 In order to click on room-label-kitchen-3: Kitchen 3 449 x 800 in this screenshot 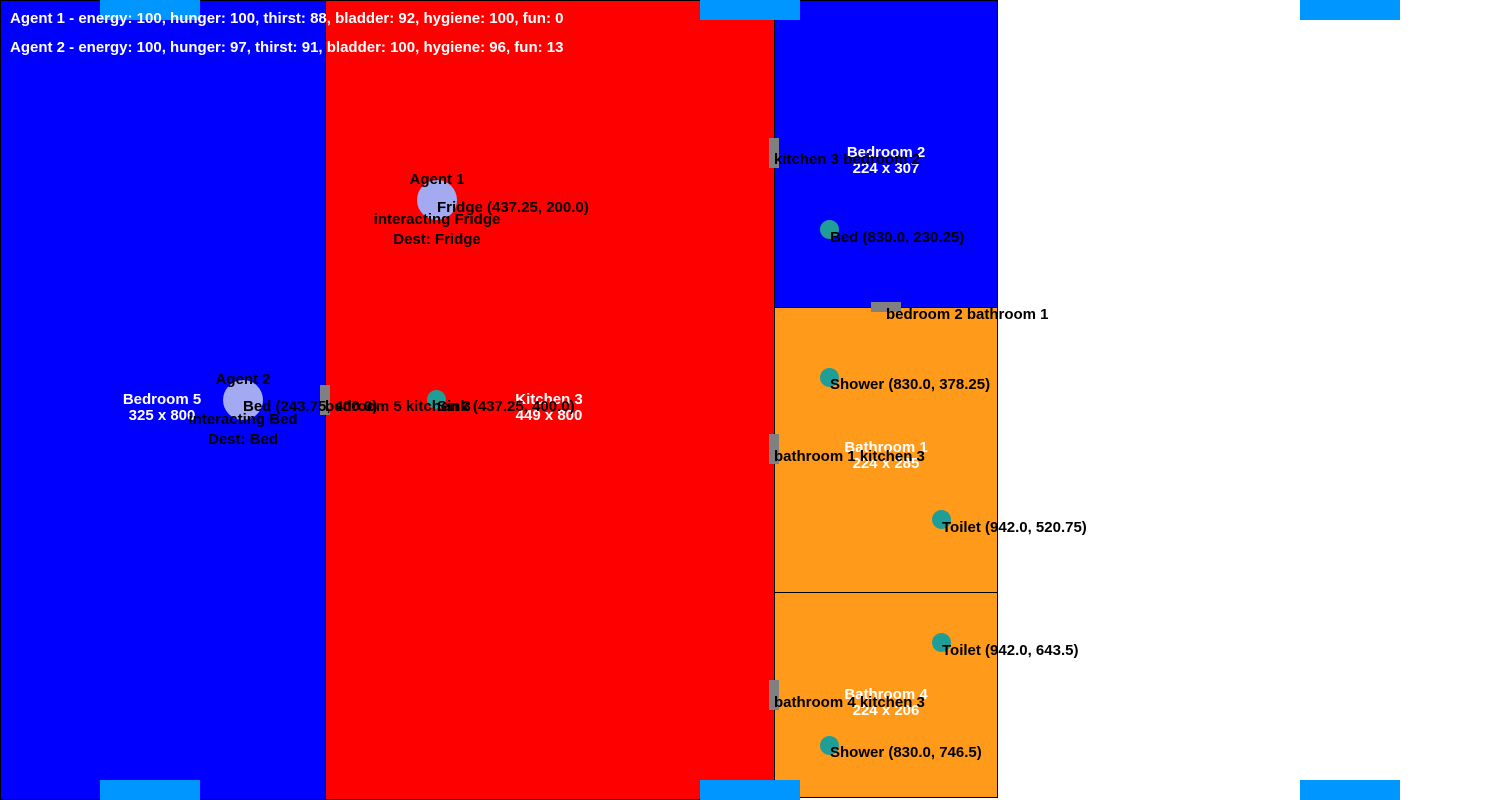, I will do `click(549, 408)`.